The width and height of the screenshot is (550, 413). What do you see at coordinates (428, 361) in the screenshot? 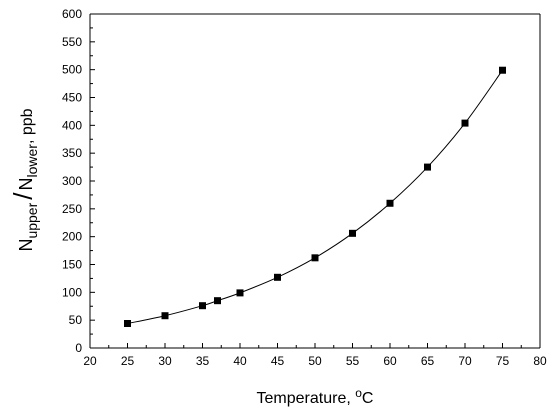
I see `x-tick-label: 65` at bounding box center [428, 361].